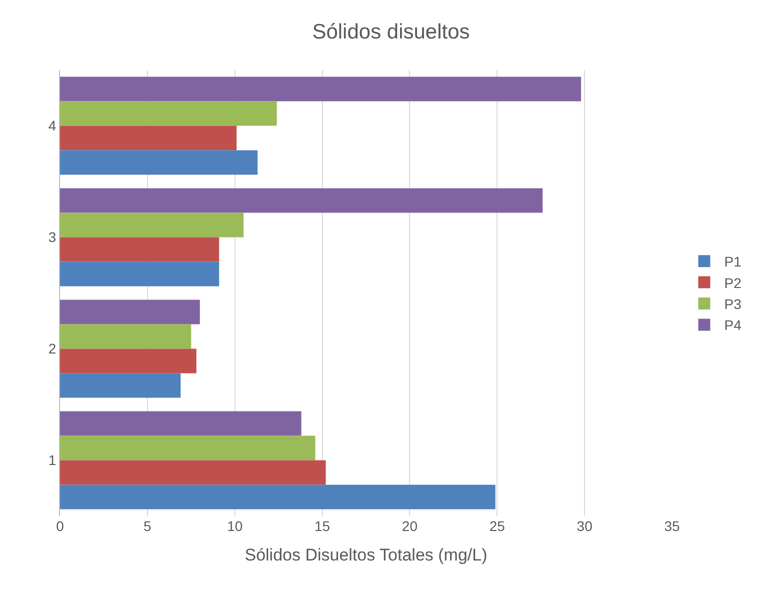 The image size is (782, 596). Describe the element at coordinates (497, 526) in the screenshot. I see `x-tick-label: 25` at that location.